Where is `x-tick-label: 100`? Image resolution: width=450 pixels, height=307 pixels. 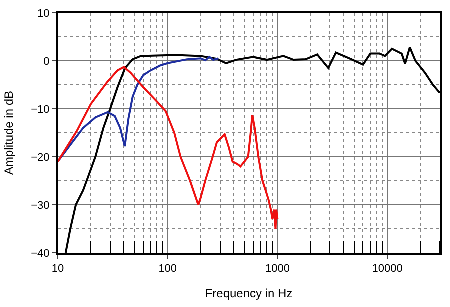
x-tick-label: 100 is located at coordinates (168, 269).